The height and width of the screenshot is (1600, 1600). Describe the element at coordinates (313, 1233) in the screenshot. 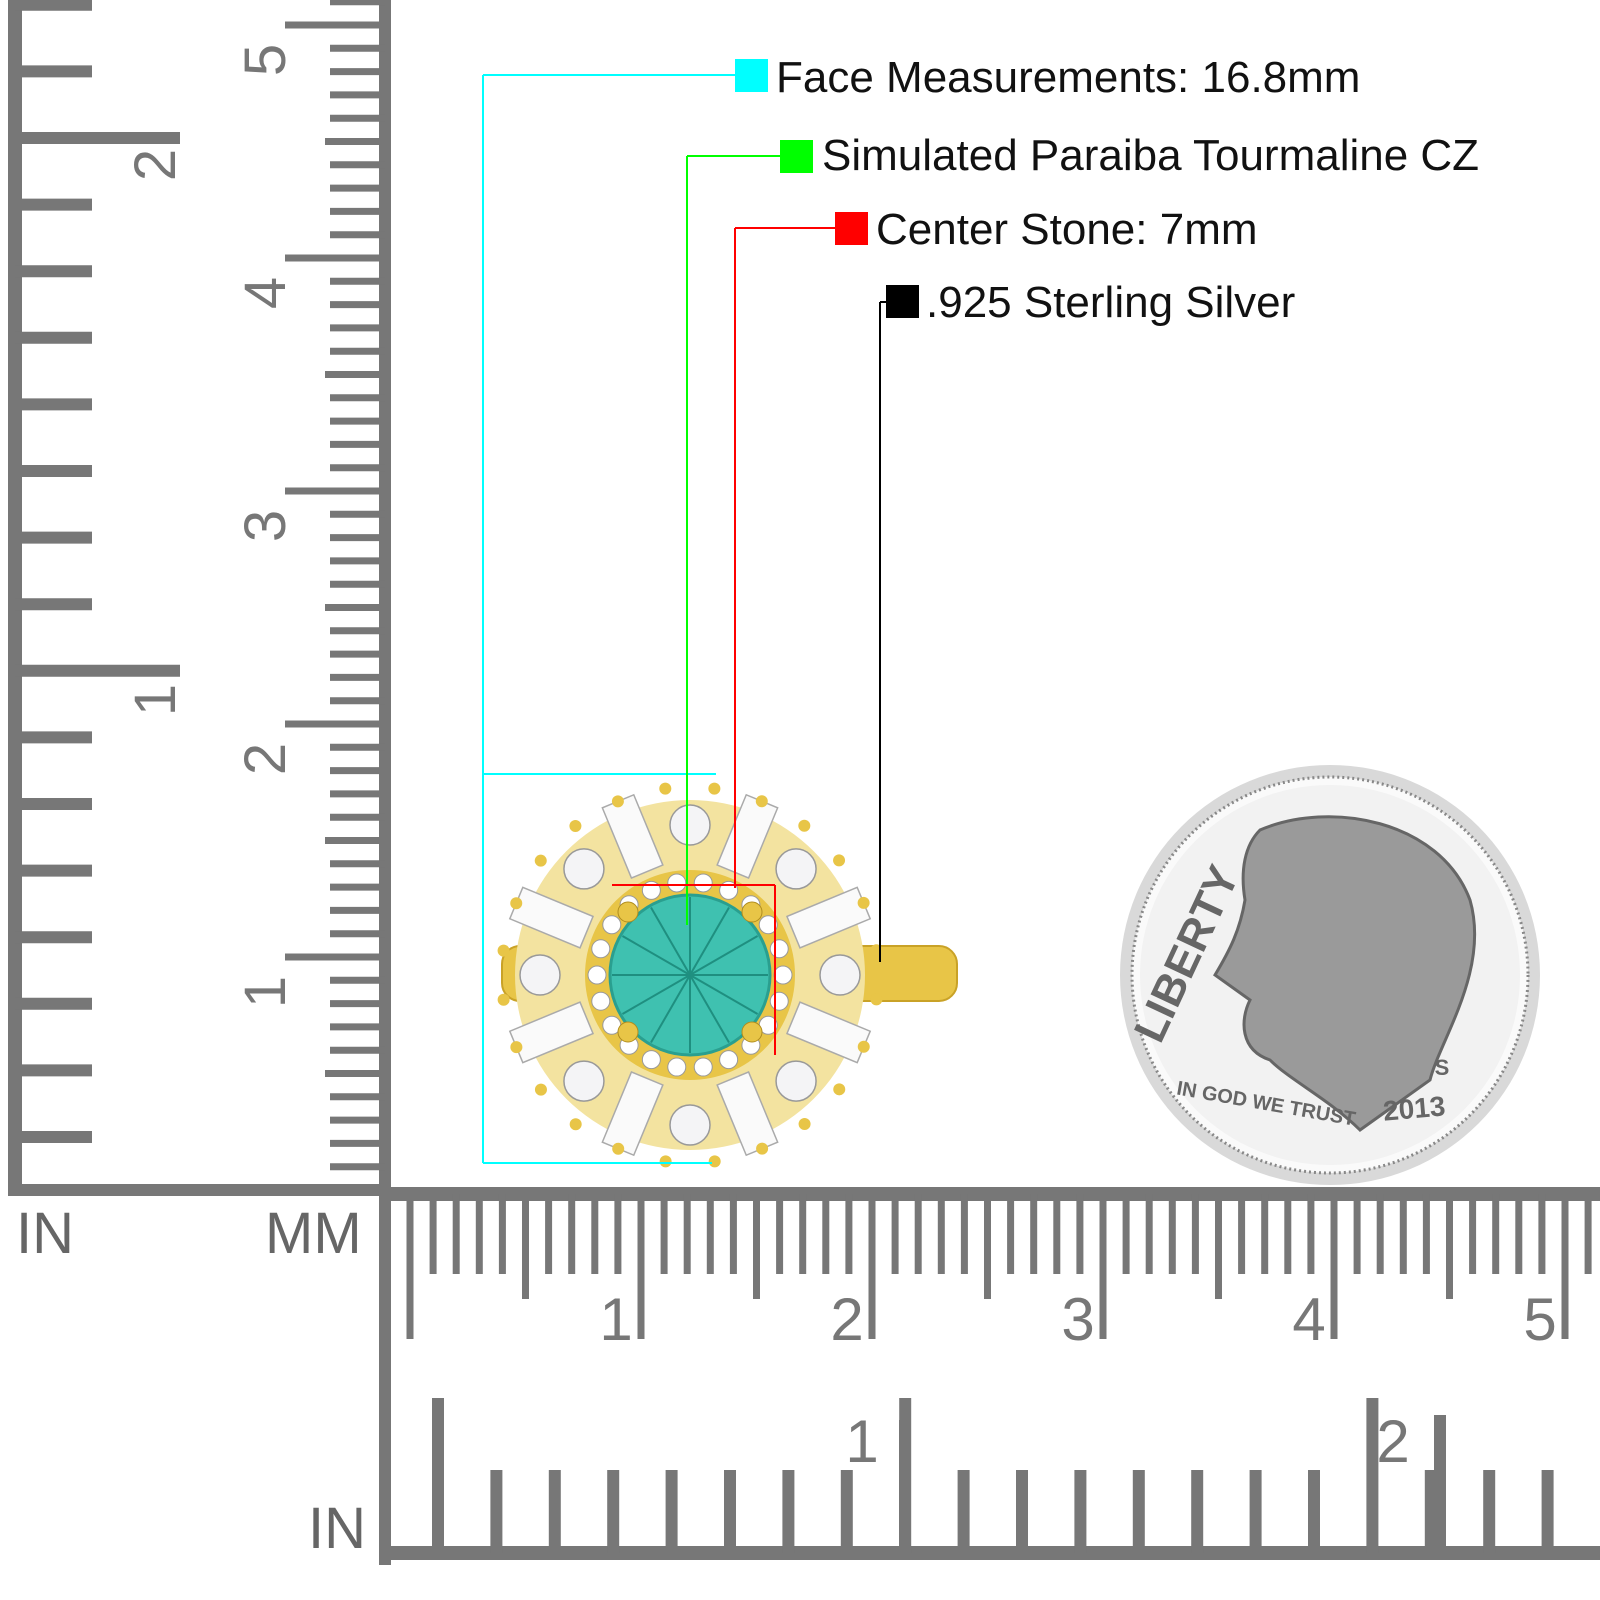

I see `ruler-unit-mm: MM` at that location.